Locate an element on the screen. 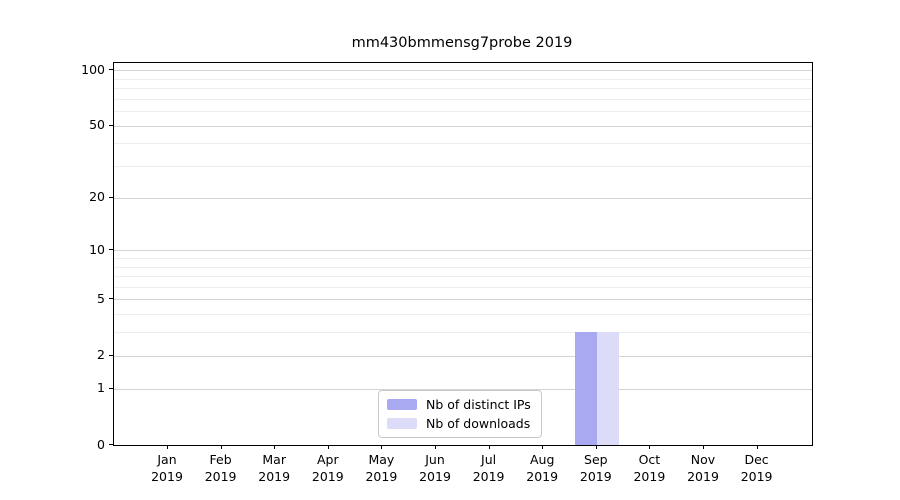 This screenshot has width=900, height=500. y-tick-label: 2 is located at coordinates (101, 355).